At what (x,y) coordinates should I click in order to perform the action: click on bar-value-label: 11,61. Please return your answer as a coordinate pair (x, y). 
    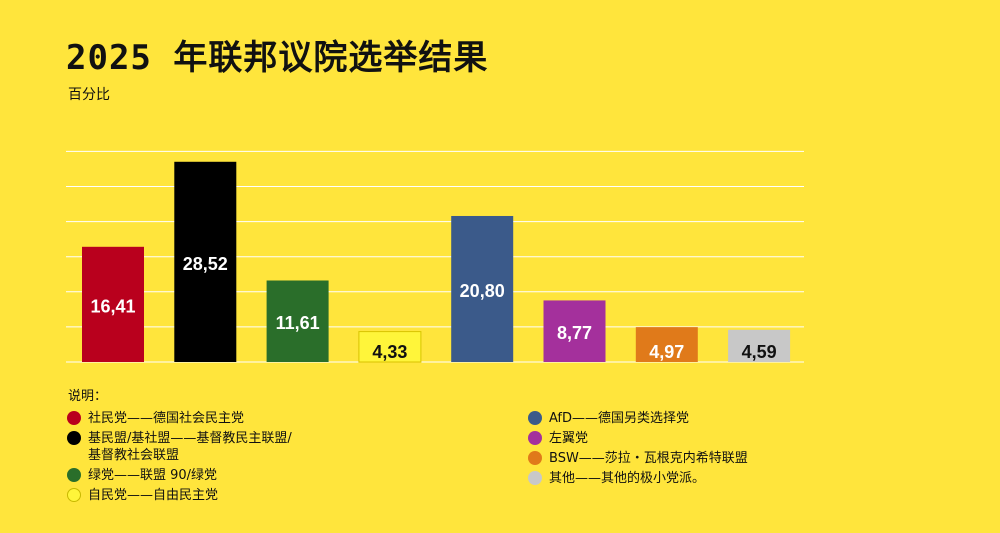
    Looking at the image, I should click on (298, 323).